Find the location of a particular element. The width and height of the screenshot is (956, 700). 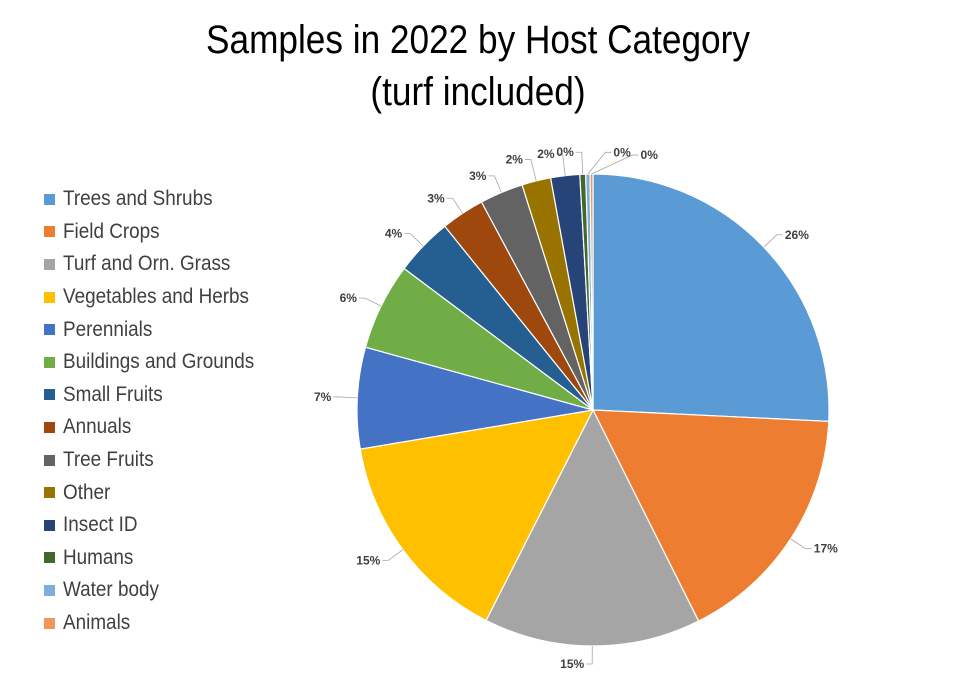

data-label-tree-fruits: 3% is located at coordinates (478, 176).